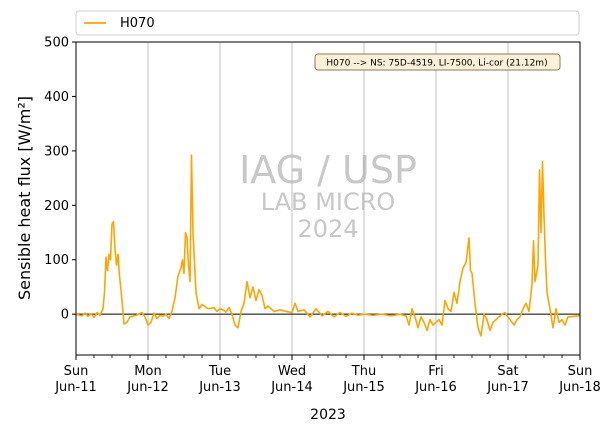 This screenshot has height=434, width=611. Describe the element at coordinates (56, 260) in the screenshot. I see `y-tick-label: 100` at that location.